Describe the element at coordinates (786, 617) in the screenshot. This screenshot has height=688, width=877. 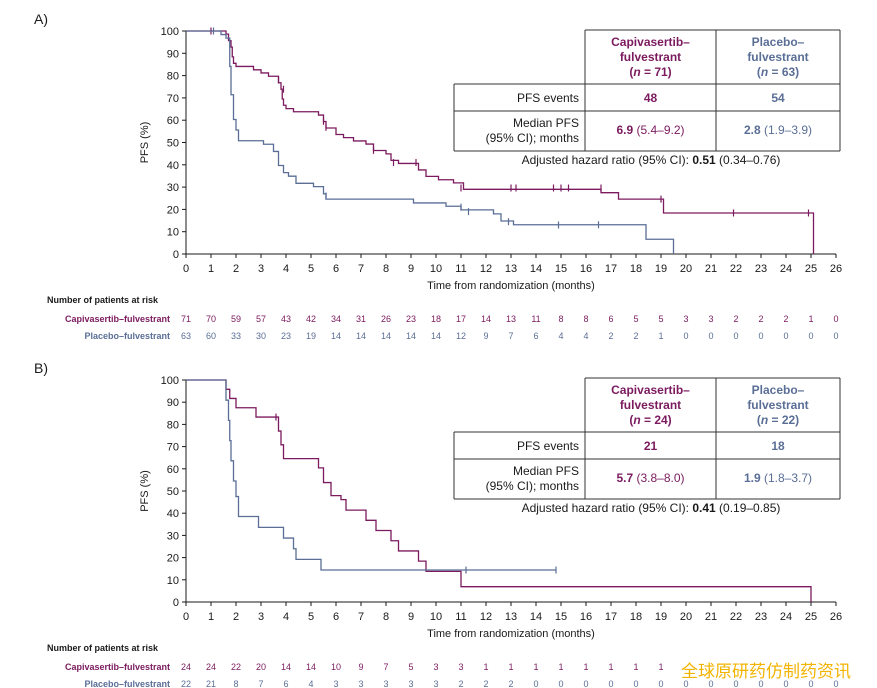
I see `x-tick-label: 24` at that location.